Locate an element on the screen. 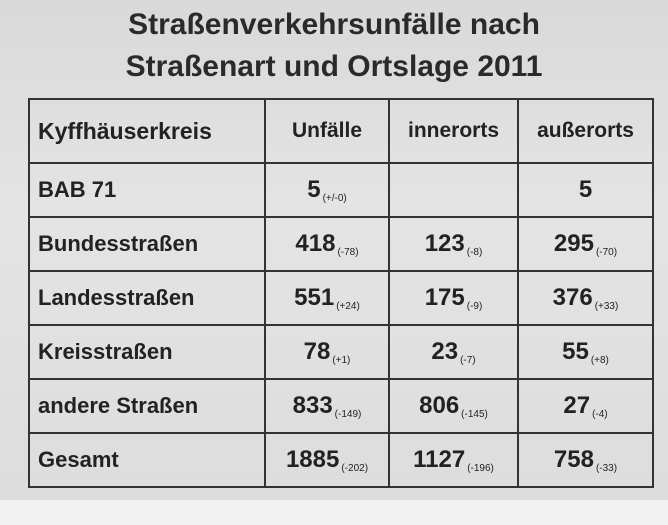 The width and height of the screenshot is (668, 525). cell-change: (-7) is located at coordinates (468, 360).